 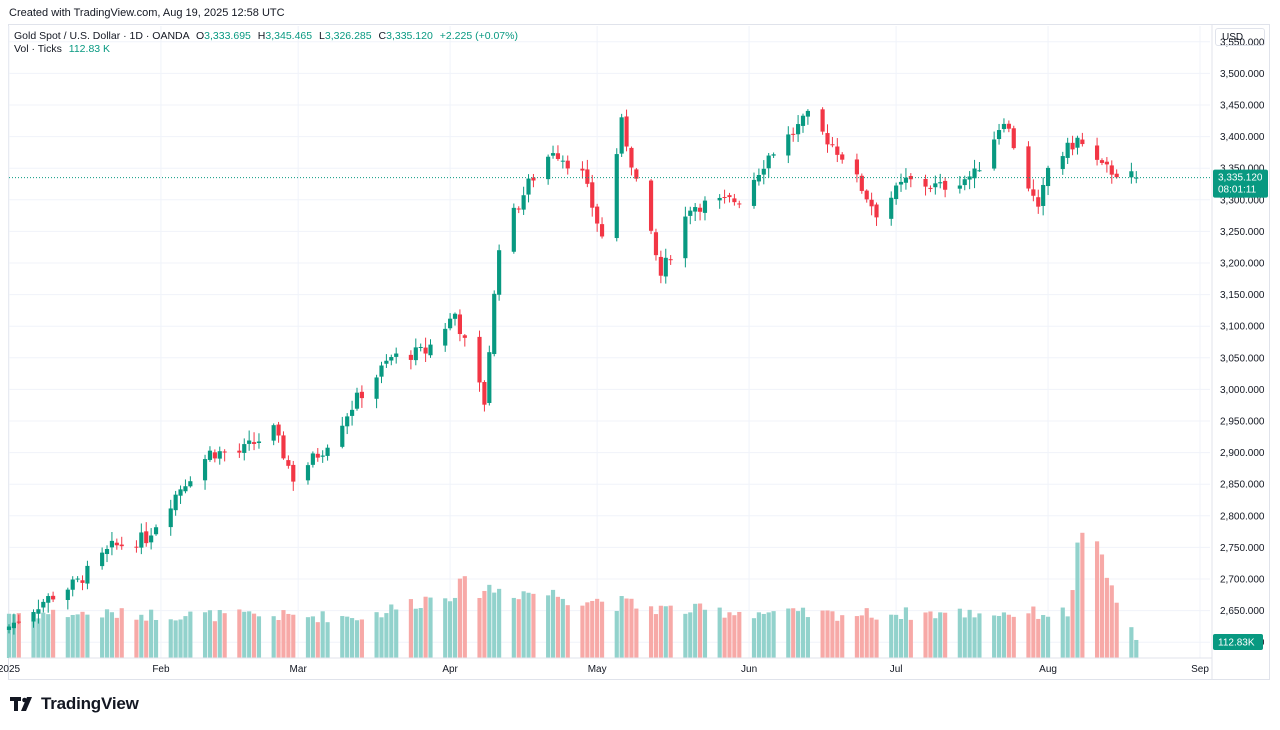 What do you see at coordinates (1242, 516) in the screenshot?
I see `price-tick-label: 2,800.000` at bounding box center [1242, 516].